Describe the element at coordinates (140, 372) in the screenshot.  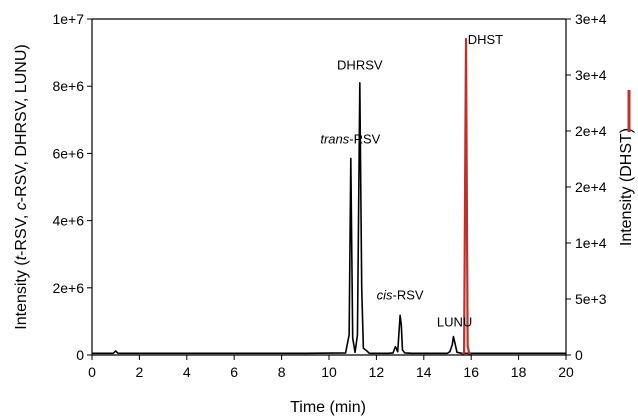
I see `x-tick-label: 2` at that location.